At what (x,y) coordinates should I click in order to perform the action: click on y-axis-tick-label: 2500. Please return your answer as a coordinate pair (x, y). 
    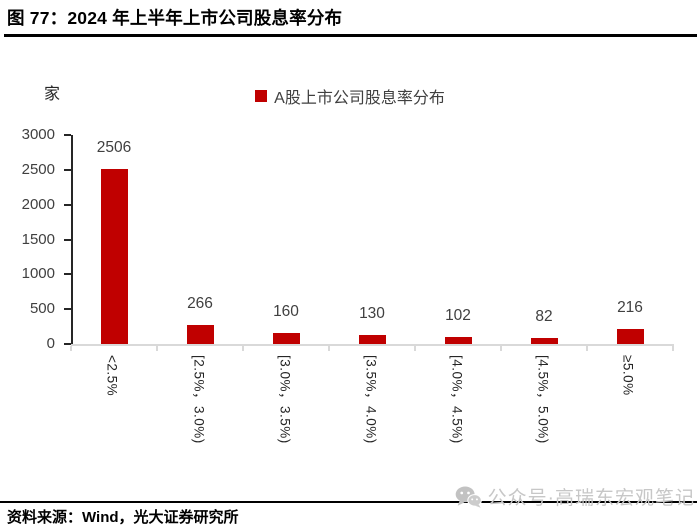
    Looking at the image, I should click on (38, 169).